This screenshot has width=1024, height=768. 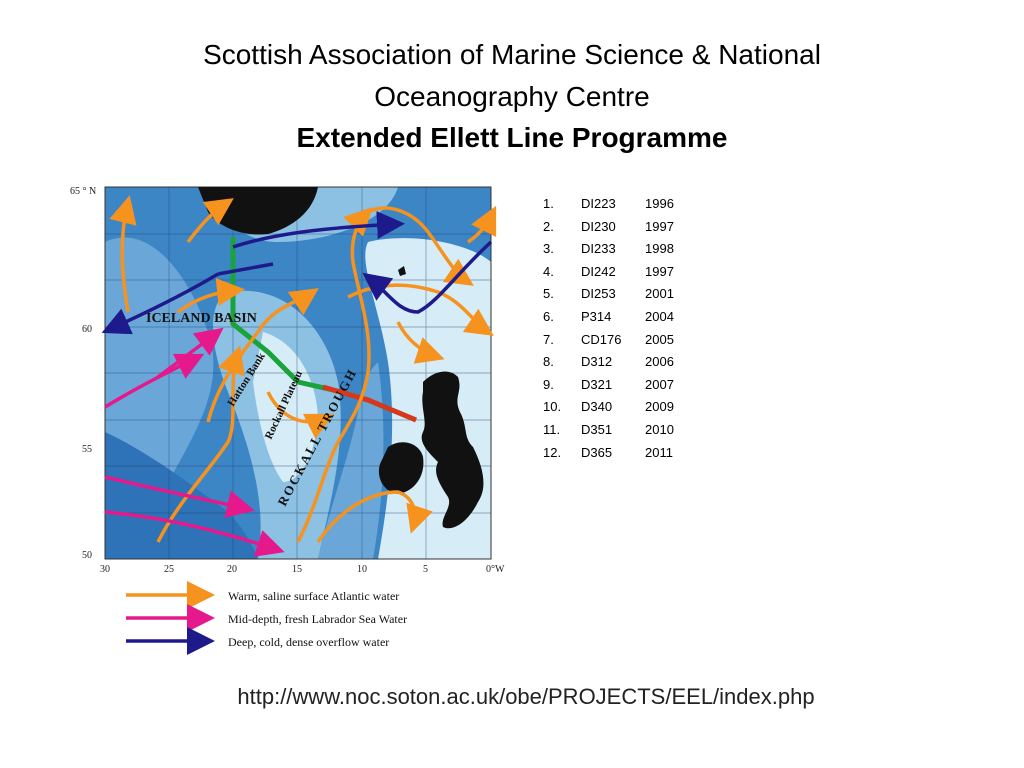 What do you see at coordinates (597, 362) in the screenshot?
I see `list-item-cruise: D312` at bounding box center [597, 362].